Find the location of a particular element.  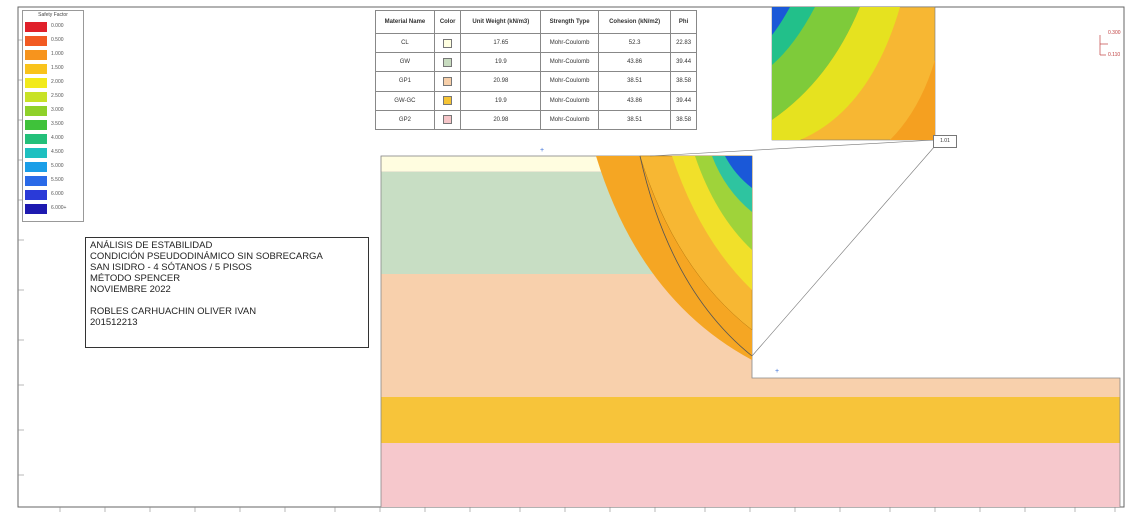

phi-cell: 39.44 is located at coordinates (683, 62).